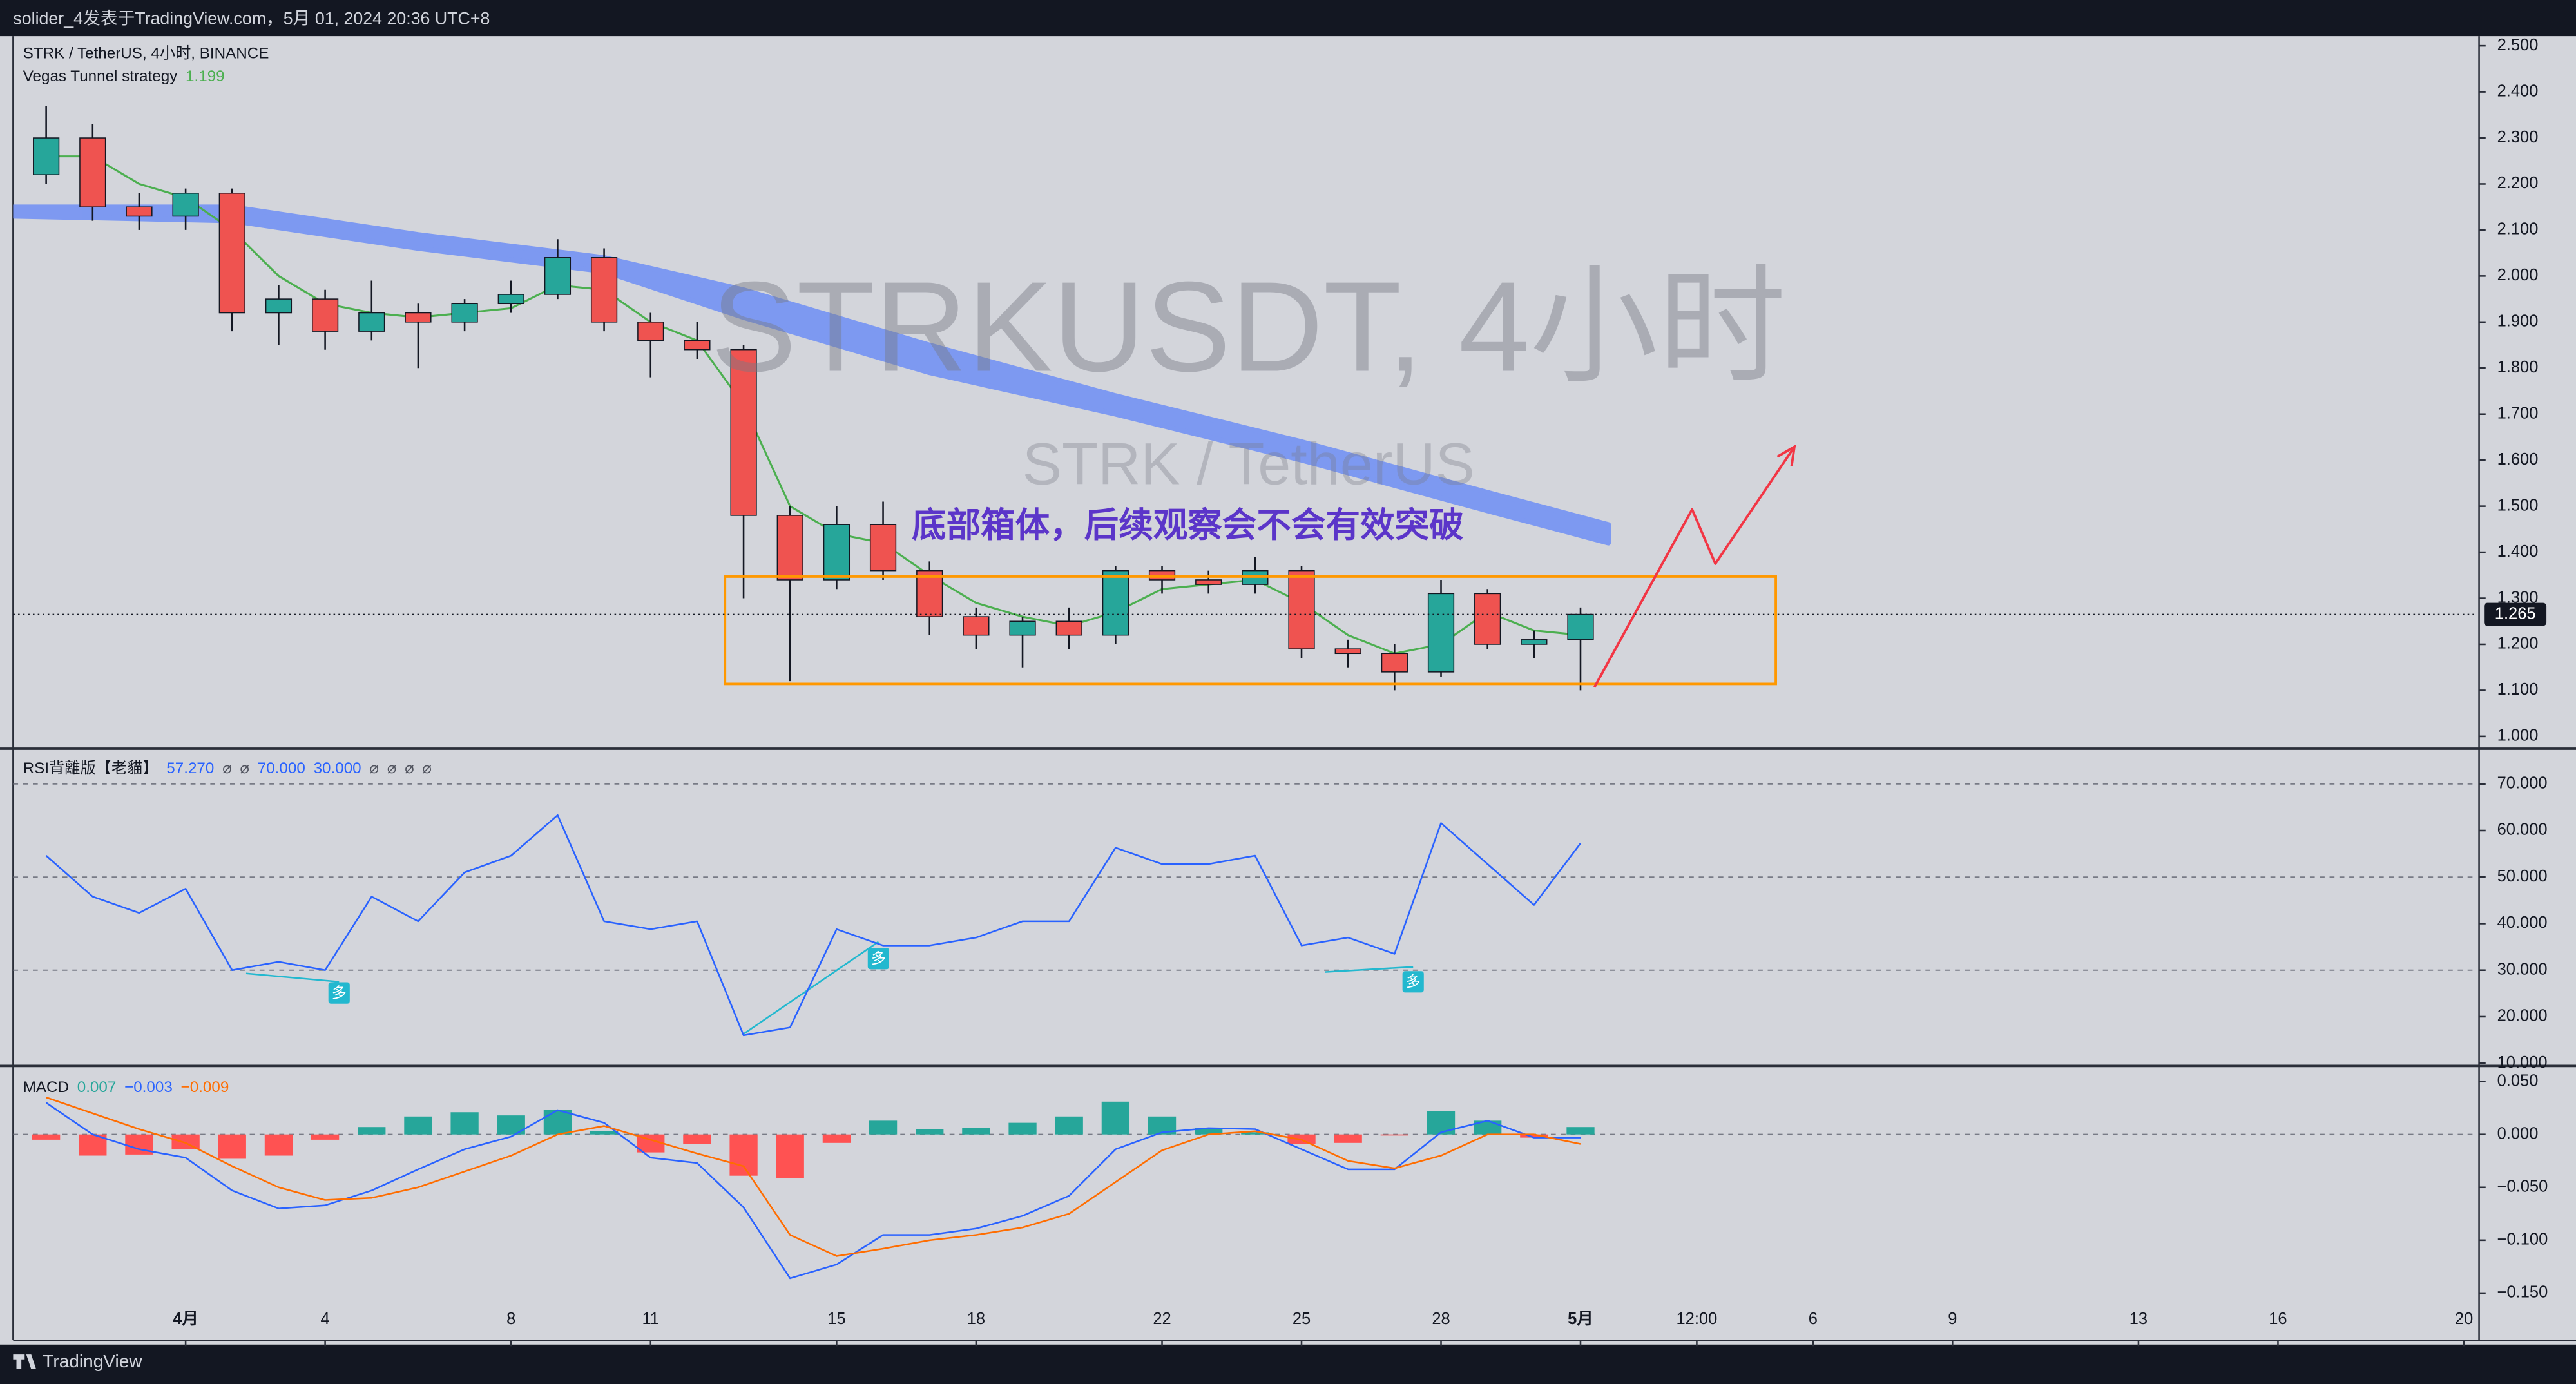 The width and height of the screenshot is (2576, 1384). Describe the element at coordinates (814, 1177) in the screenshot. I see `macd-line` at that location.